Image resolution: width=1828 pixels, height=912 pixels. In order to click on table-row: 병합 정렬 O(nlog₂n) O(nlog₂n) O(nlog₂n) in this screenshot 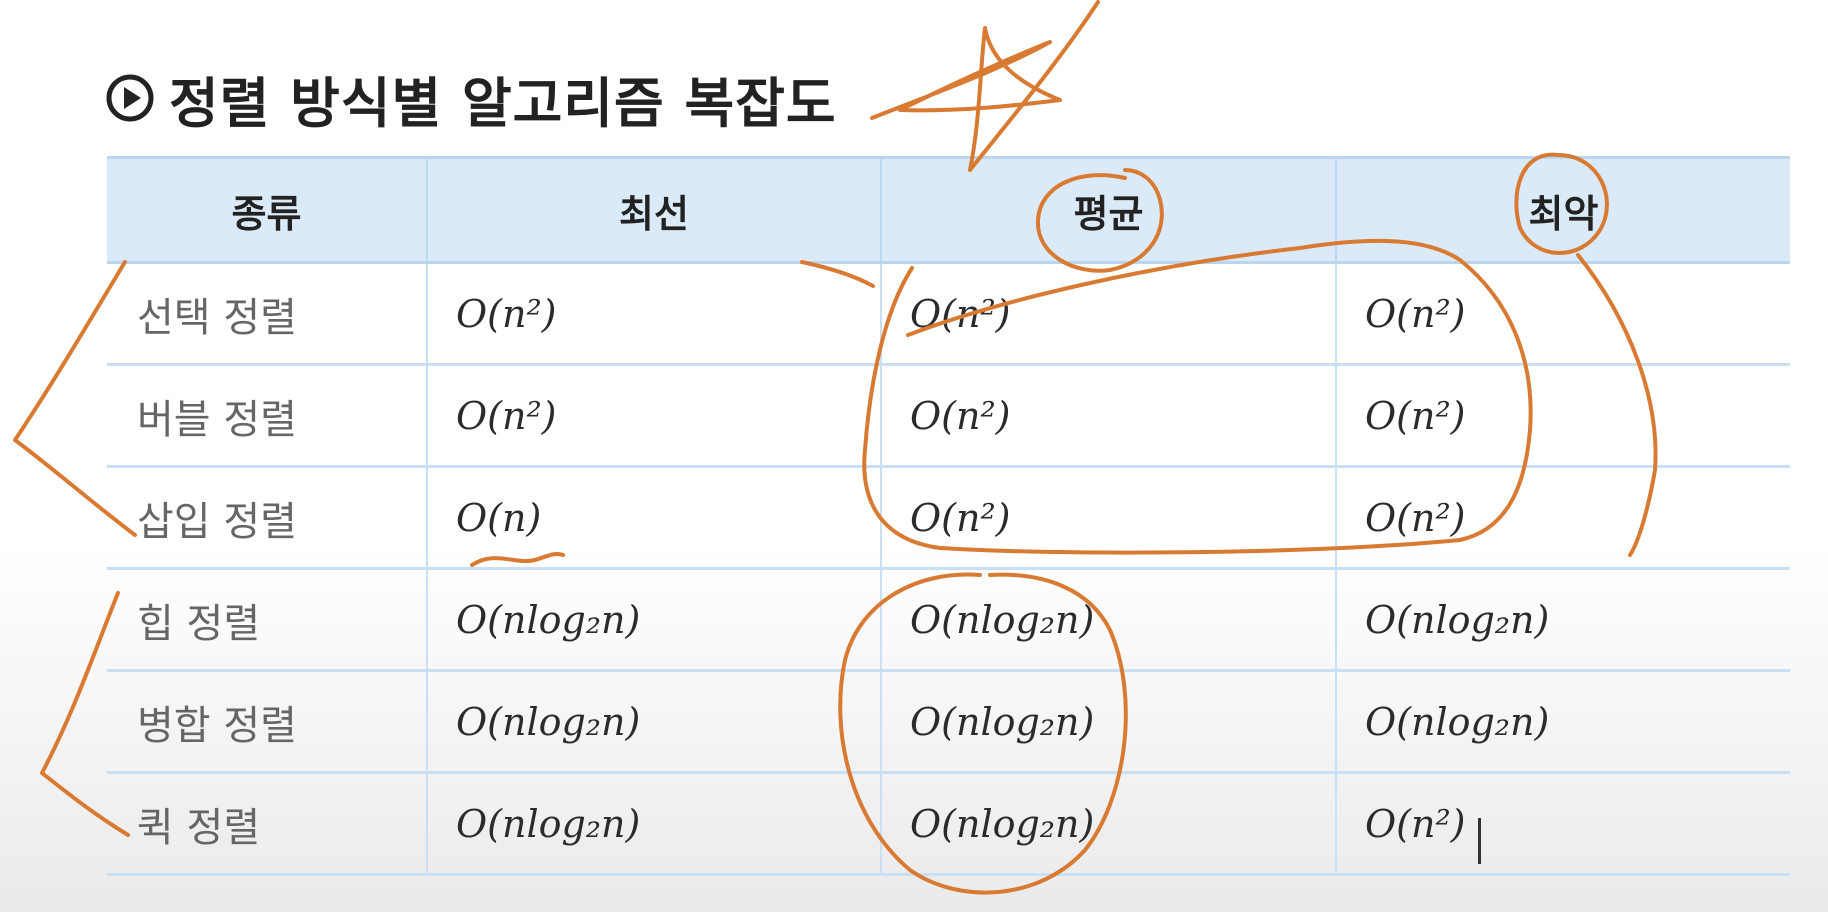, I will do `click(948, 722)`.